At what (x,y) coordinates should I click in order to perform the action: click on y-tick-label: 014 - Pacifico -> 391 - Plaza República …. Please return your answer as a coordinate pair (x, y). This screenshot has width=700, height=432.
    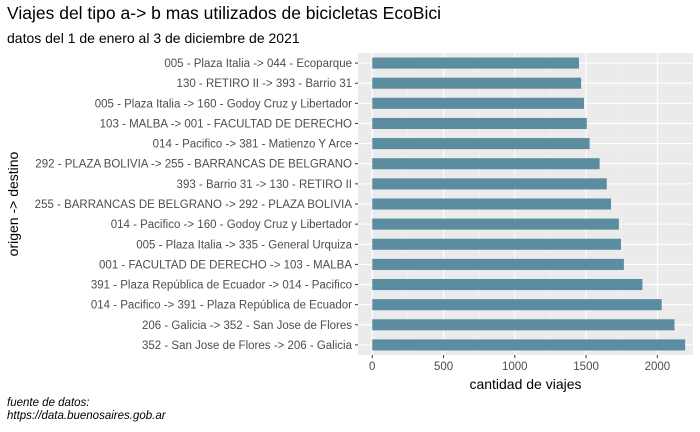
    Looking at the image, I should click on (221, 306).